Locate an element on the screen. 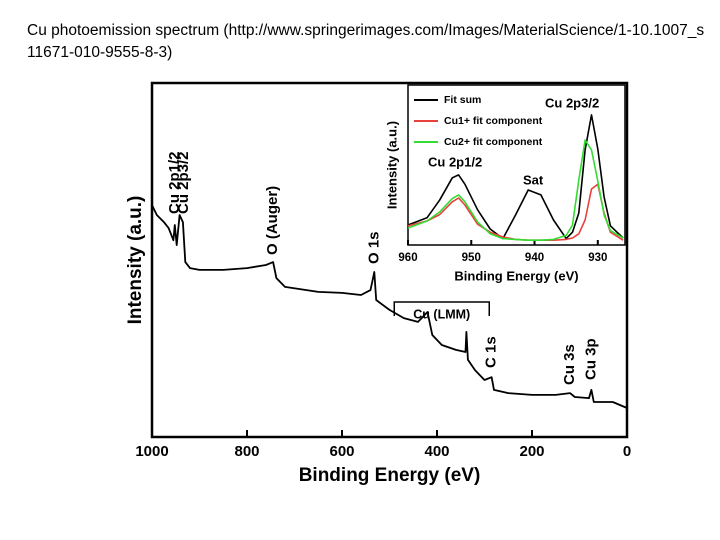 The height and width of the screenshot is (540, 720). legend-label: Cu1+ fit component is located at coordinates (493, 121).